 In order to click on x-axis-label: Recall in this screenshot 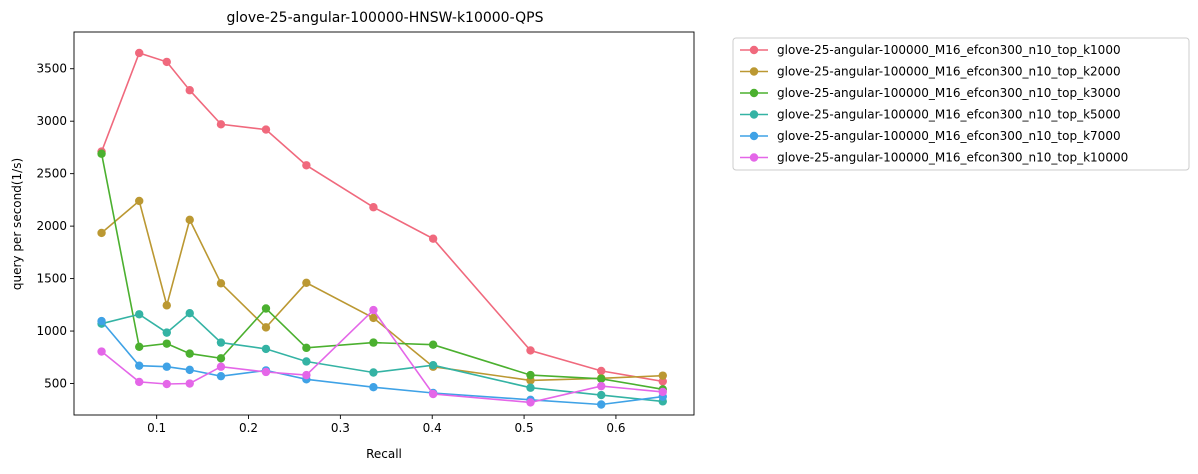, I will do `click(384, 454)`.